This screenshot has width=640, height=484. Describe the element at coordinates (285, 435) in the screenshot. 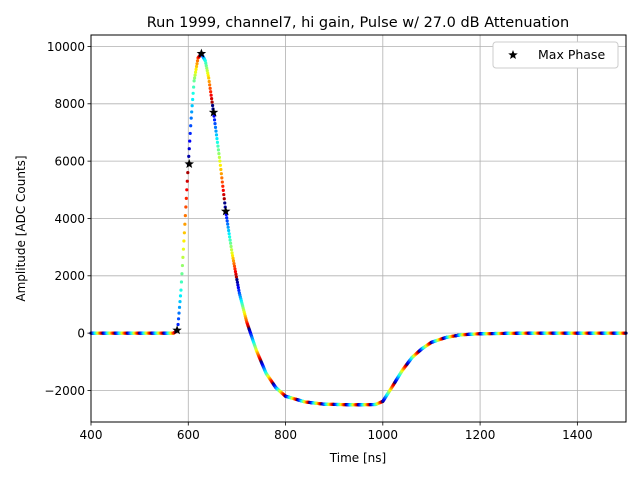

I see `x-tick-label: 800` at that location.